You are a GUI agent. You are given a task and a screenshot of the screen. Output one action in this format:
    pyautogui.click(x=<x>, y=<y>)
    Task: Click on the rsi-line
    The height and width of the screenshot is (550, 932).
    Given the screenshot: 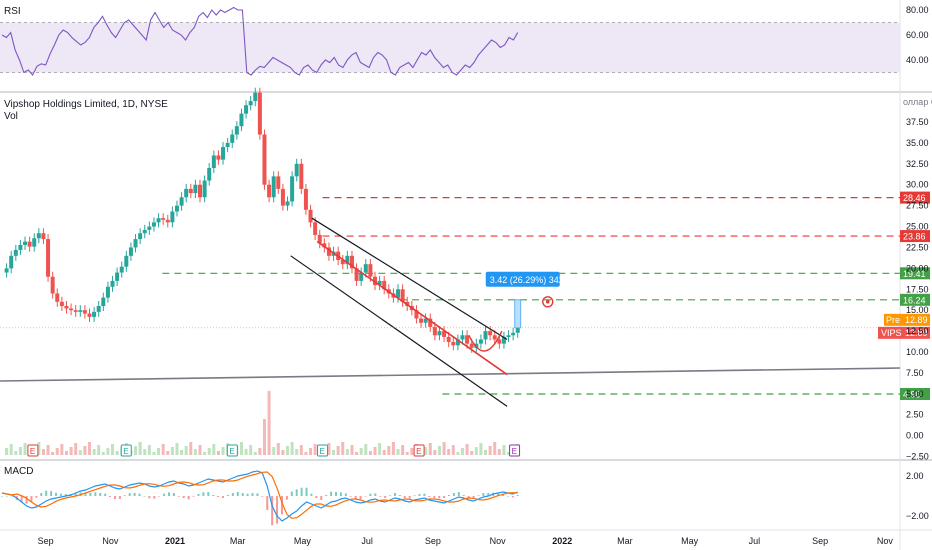 What is the action you would take?
    pyautogui.click(x=260, y=41)
    